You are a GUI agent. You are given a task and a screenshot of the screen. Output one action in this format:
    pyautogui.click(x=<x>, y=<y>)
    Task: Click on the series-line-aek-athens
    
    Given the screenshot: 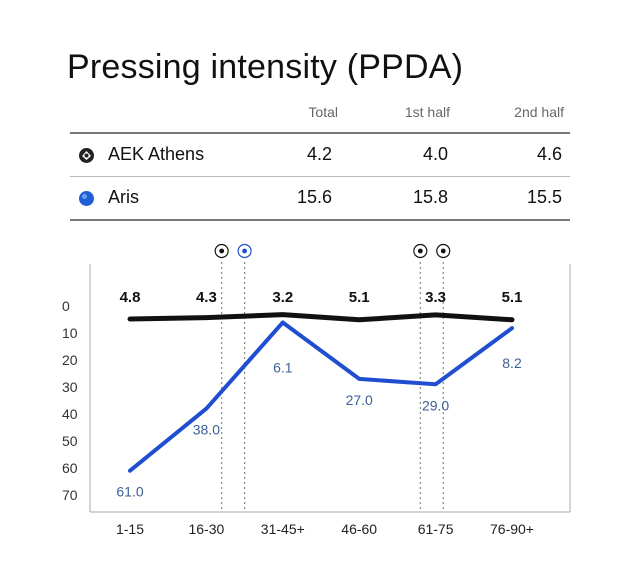 What is the action you would take?
    pyautogui.click(x=321, y=317)
    